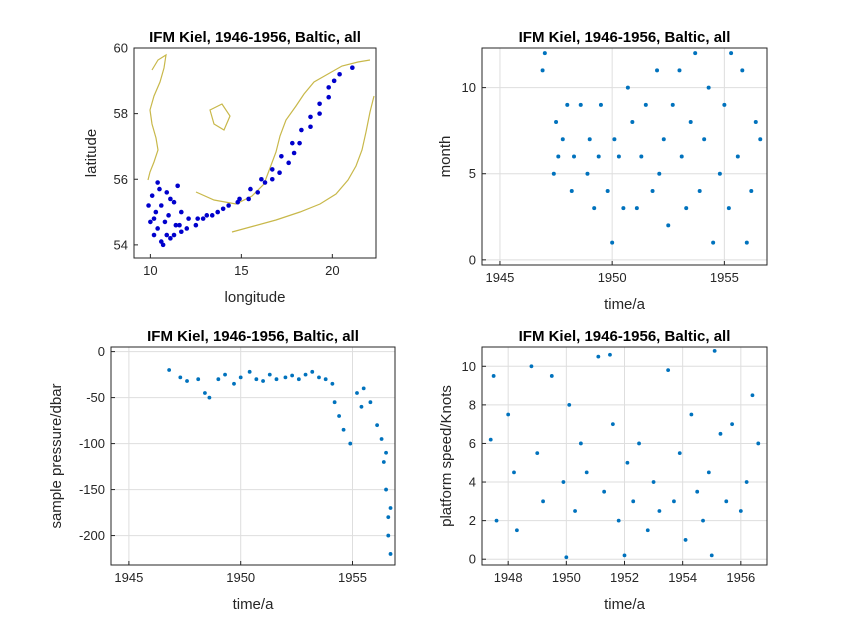 The width and height of the screenshot is (850, 637). Describe the element at coordinates (121, 113) in the screenshot. I see `y-tick-label: 58` at that location.